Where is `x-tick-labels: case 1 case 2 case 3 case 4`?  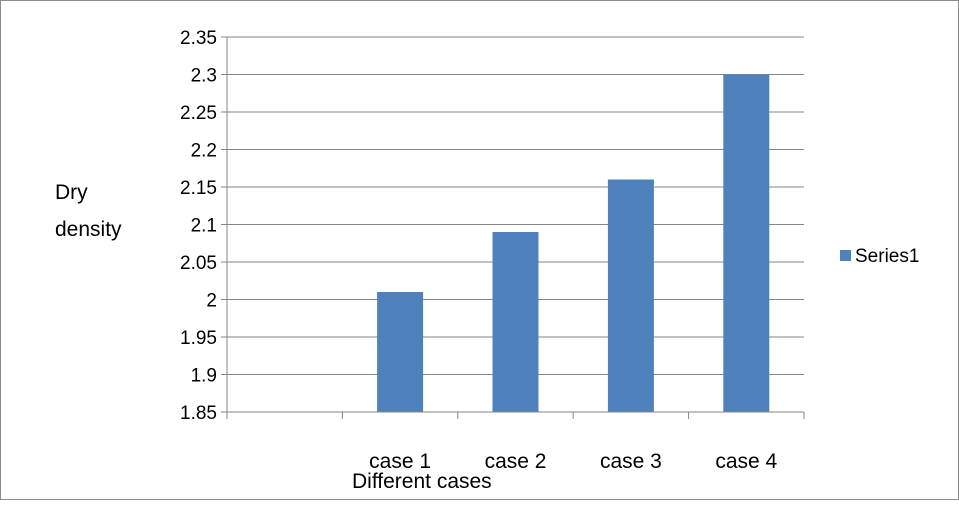
x-tick-labels: case 1 case 2 case 3 case 4 is located at coordinates (573, 461).